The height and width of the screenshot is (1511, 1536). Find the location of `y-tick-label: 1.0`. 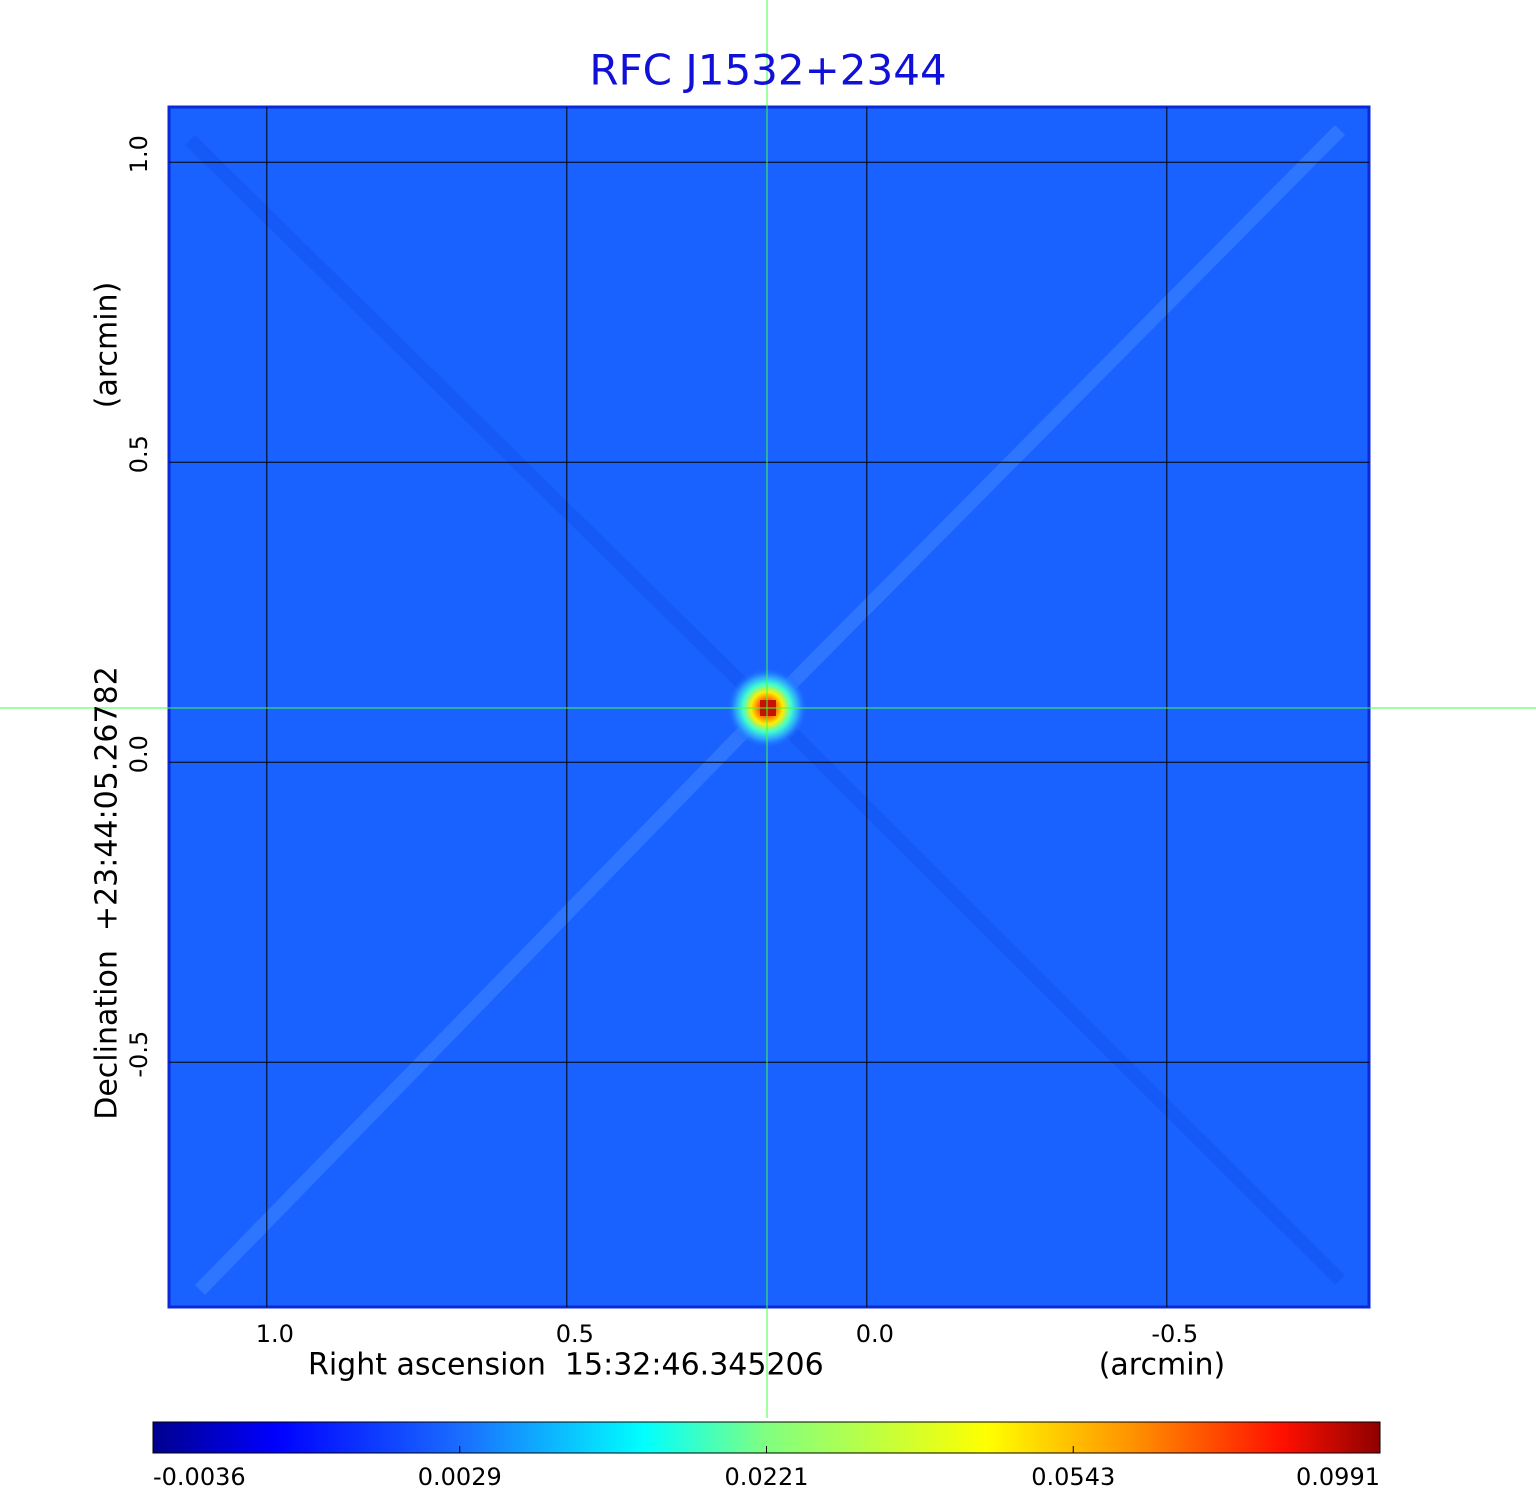

y-tick-label: 1.0 is located at coordinates (139, 154).